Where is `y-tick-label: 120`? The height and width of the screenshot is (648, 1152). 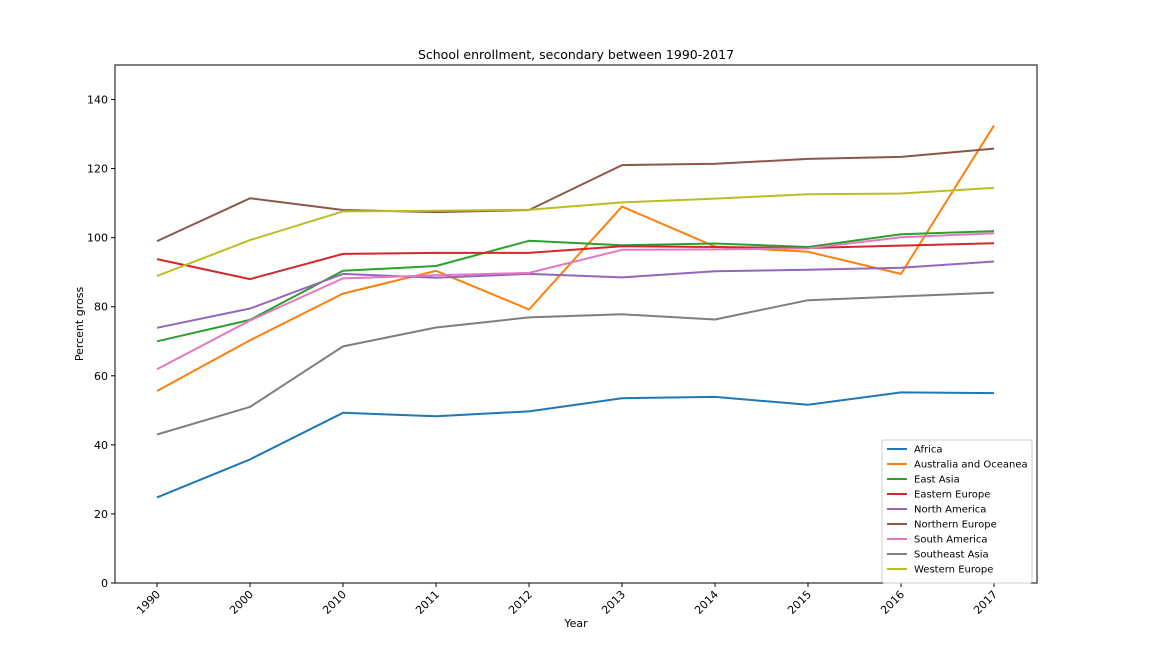
y-tick-label: 120 is located at coordinates (97, 169).